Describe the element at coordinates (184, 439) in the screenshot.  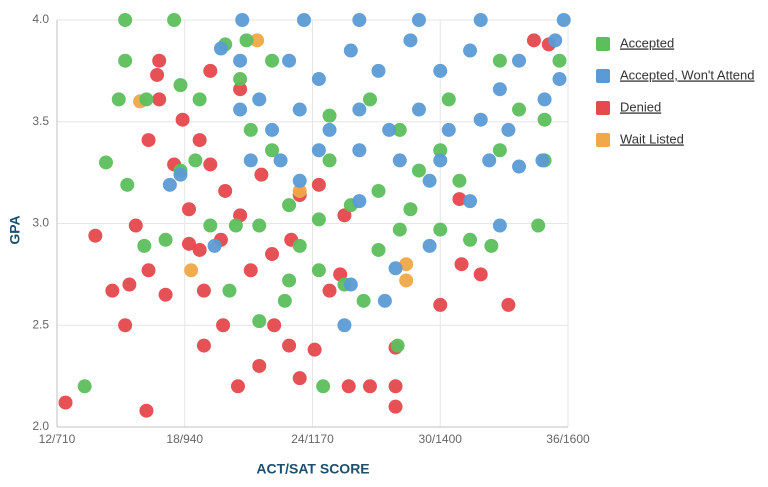
I see `x-tick-label: 18/940` at that location.